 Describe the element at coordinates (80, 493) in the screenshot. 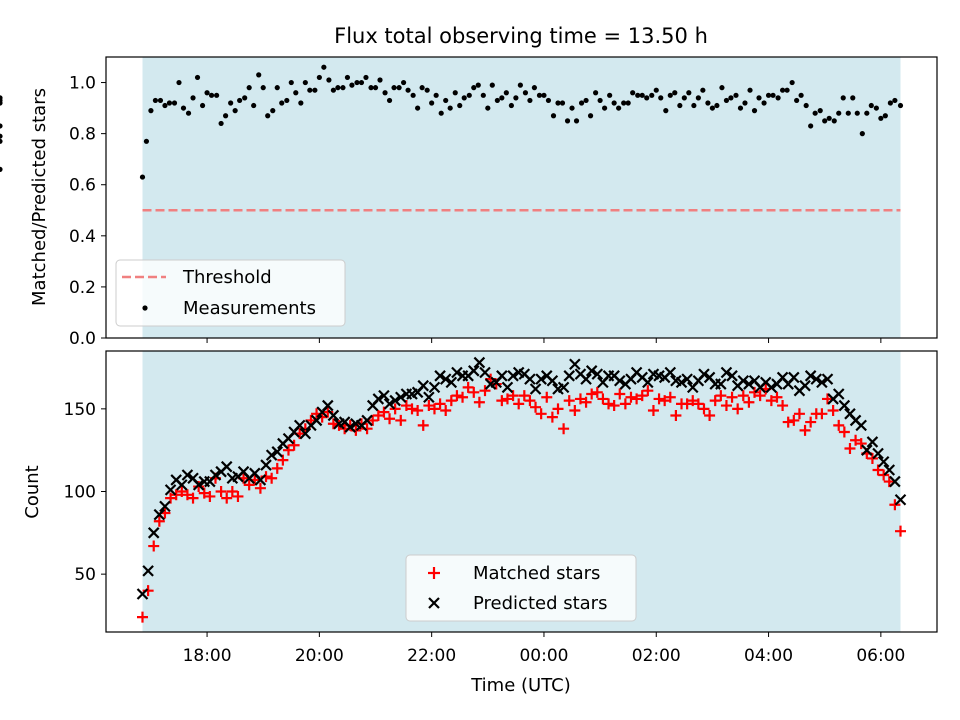

I see `y-tick-label: 100` at that location.